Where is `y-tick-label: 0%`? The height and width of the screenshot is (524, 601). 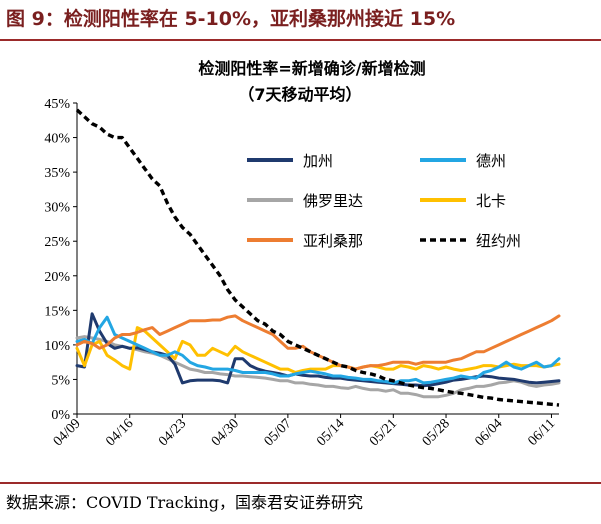 y-tick-label: 0% is located at coordinates (60, 415).